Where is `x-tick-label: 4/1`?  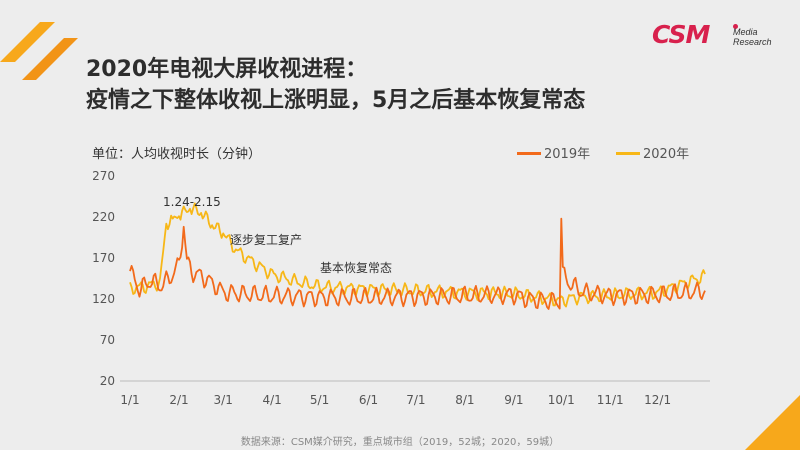
x-tick-label: 4/1 is located at coordinates (272, 400).